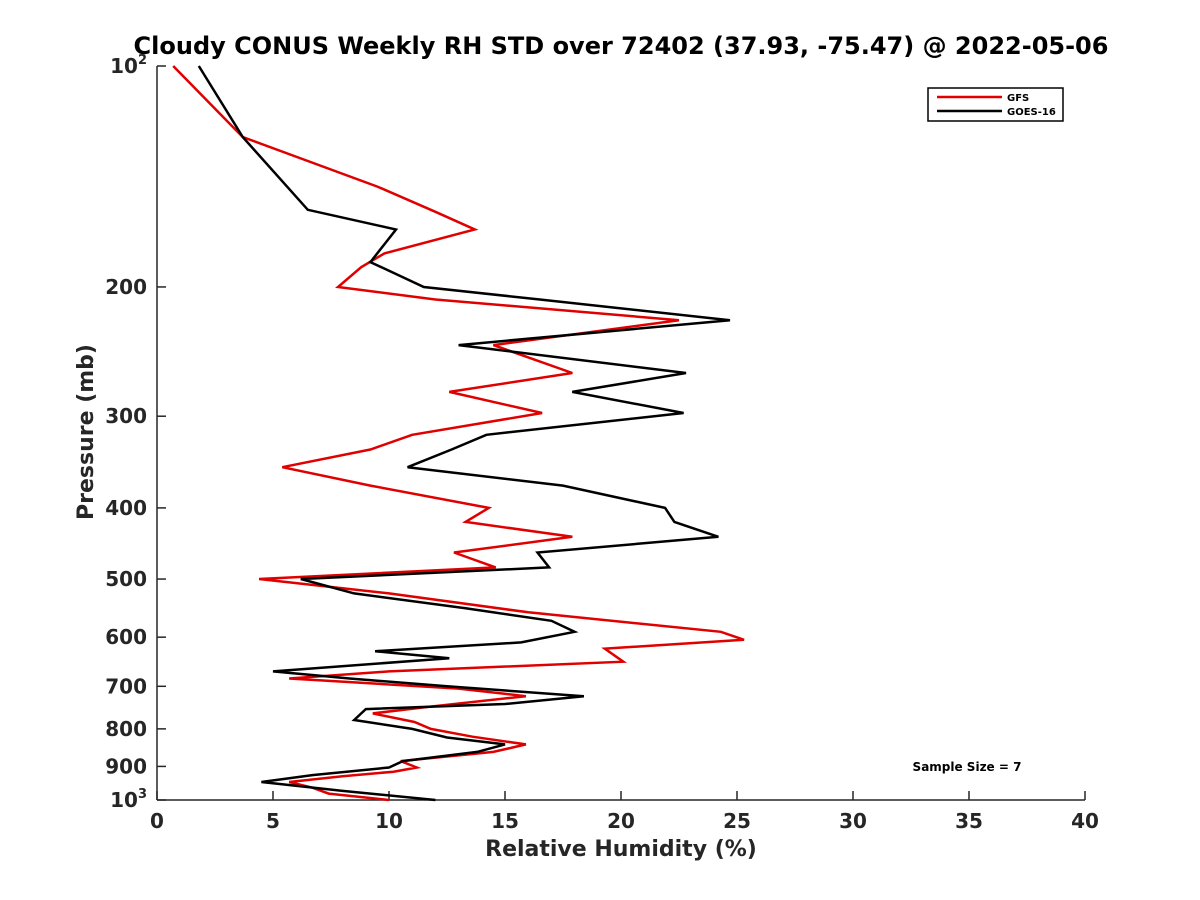  I want to click on legend: GFS GOES-16, so click(995, 104).